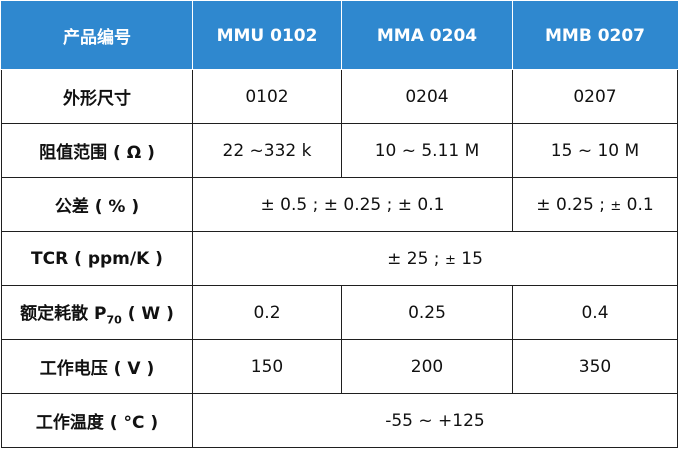 This screenshot has width=678, height=449. What do you see at coordinates (352, 204) in the screenshot?
I see `cell-tolerance-mmu-mma: ± 0.5 ; ± 0.25 ; ± 0.1` at bounding box center [352, 204].